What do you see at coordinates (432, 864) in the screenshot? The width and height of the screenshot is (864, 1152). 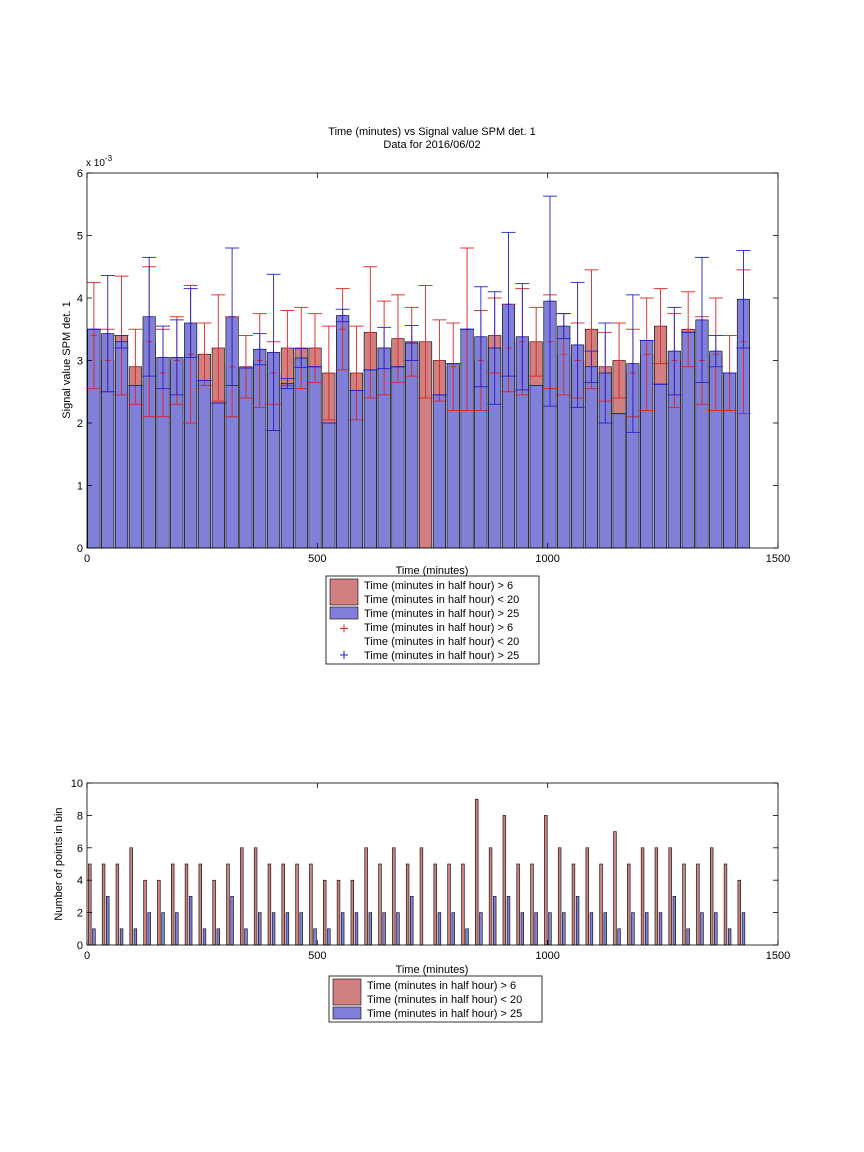 I see `plot-frame` at bounding box center [432, 864].